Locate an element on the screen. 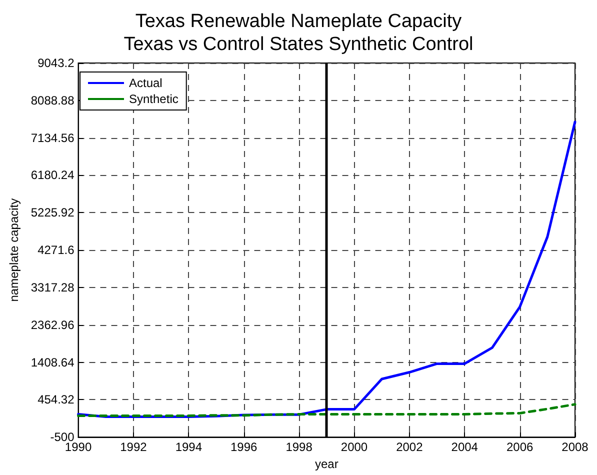 The width and height of the screenshot is (597, 475). y-tick-label: 454.32 is located at coordinates (56, 399).